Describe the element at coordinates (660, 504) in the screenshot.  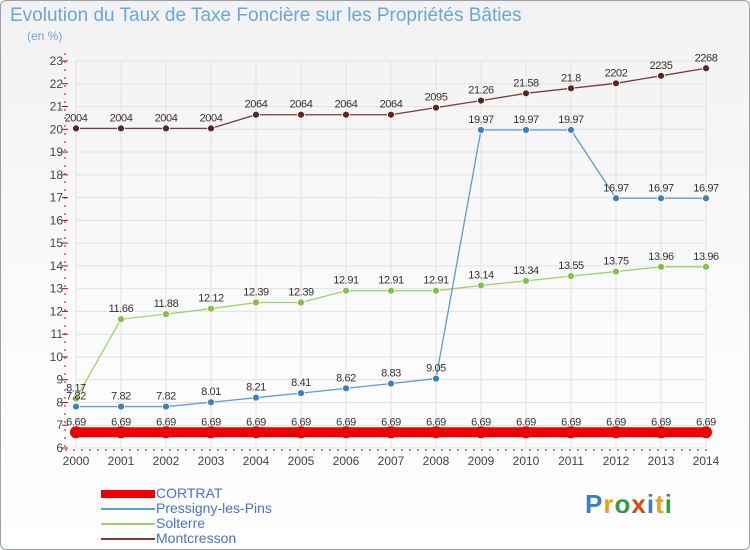
I see `logo-letter: t` at that location.